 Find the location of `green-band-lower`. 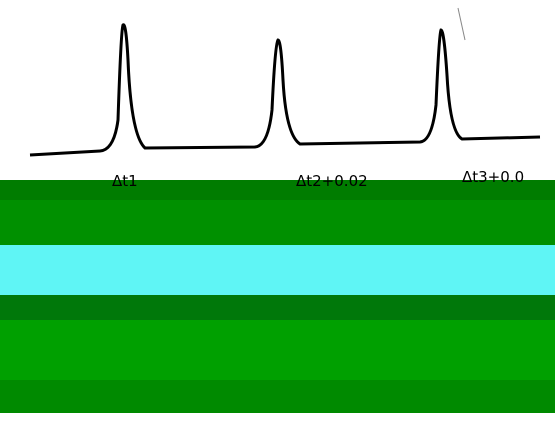

green-band-lower is located at coordinates (277, 350).